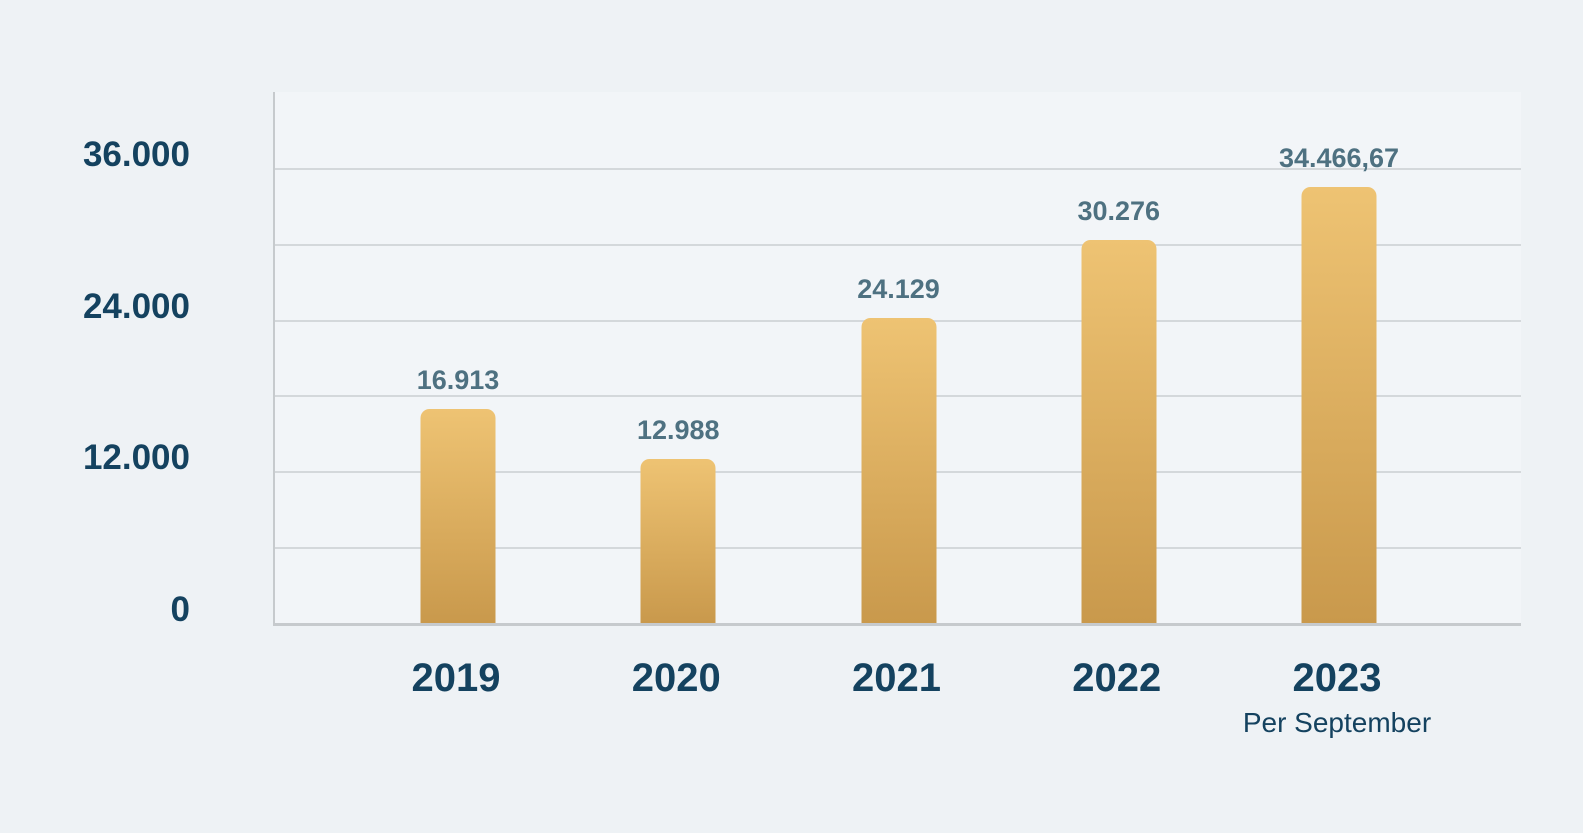  What do you see at coordinates (180, 609) in the screenshot?
I see `y-axis-tick-label: 0` at bounding box center [180, 609].